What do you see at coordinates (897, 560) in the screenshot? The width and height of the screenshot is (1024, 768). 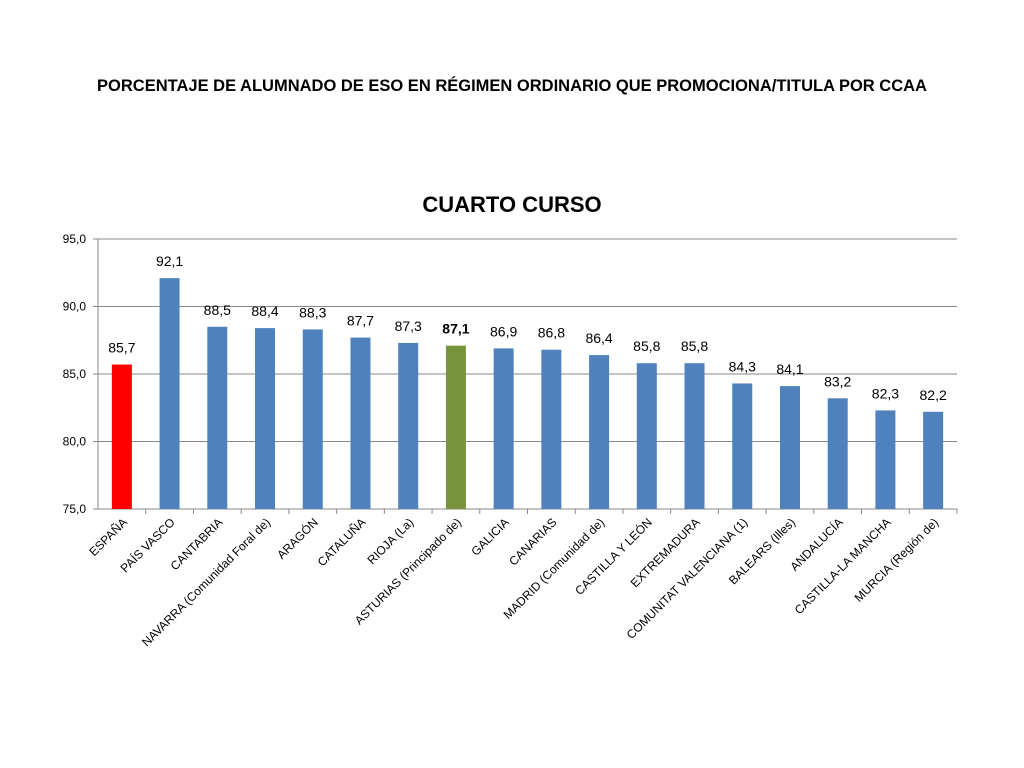 I see `x-tick-label: MURCIA (Región de)` at bounding box center [897, 560].